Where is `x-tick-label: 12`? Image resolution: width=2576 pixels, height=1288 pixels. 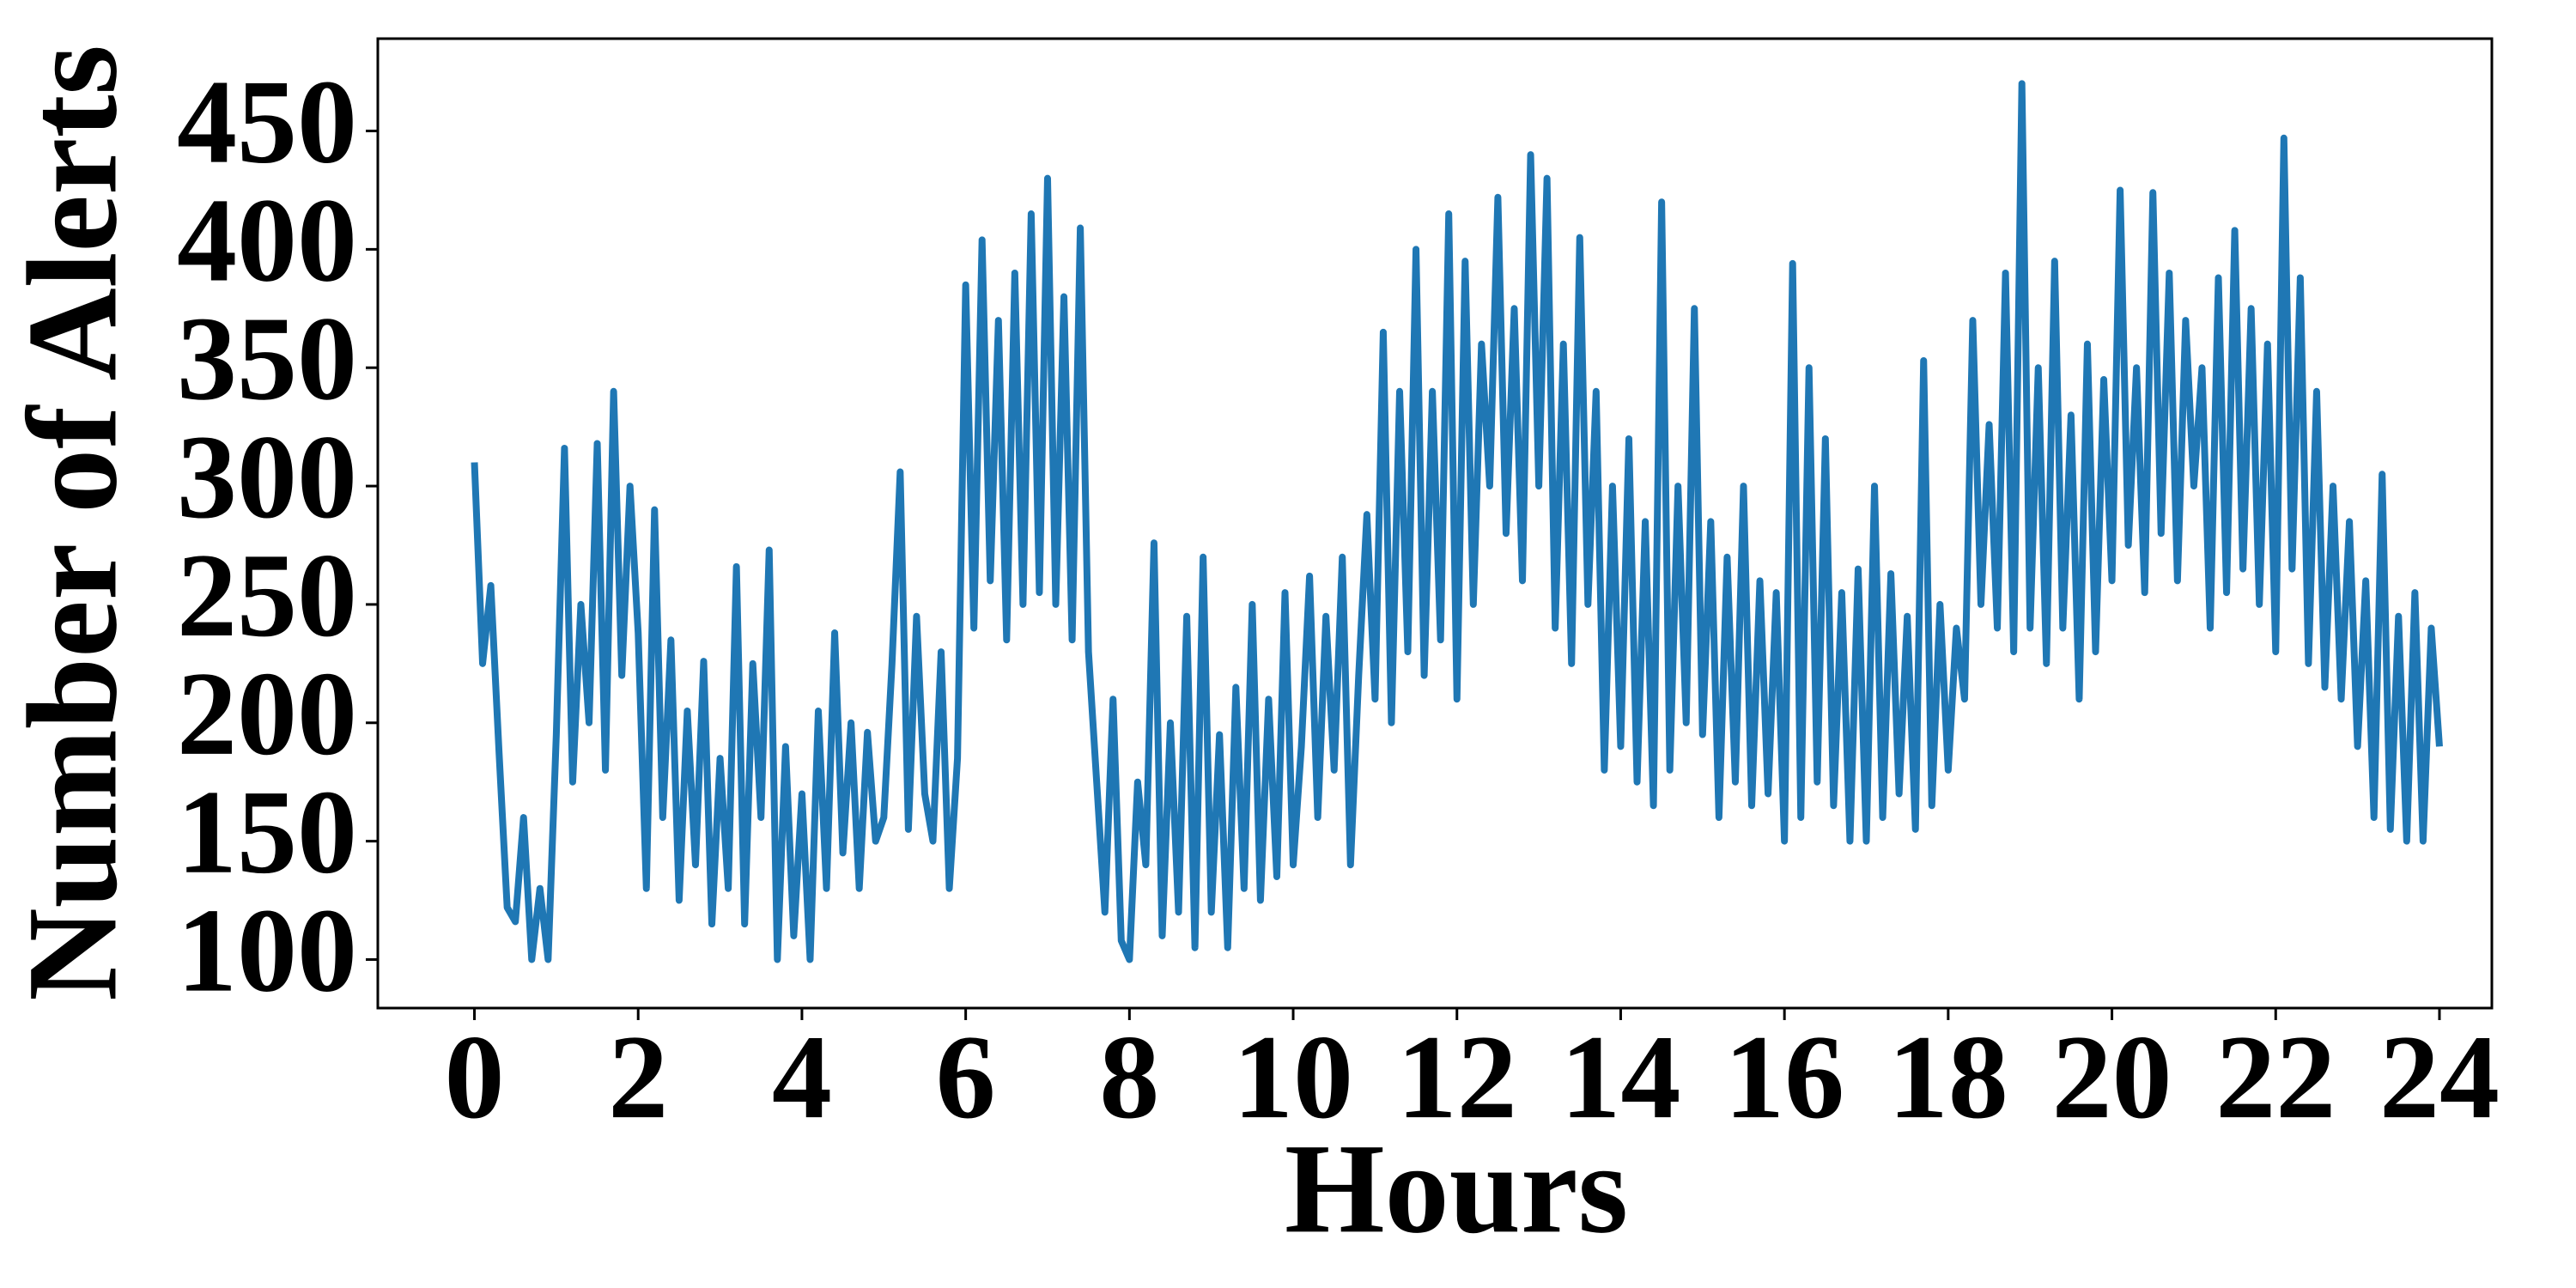
x-tick-label: 12 is located at coordinates (1457, 1078).